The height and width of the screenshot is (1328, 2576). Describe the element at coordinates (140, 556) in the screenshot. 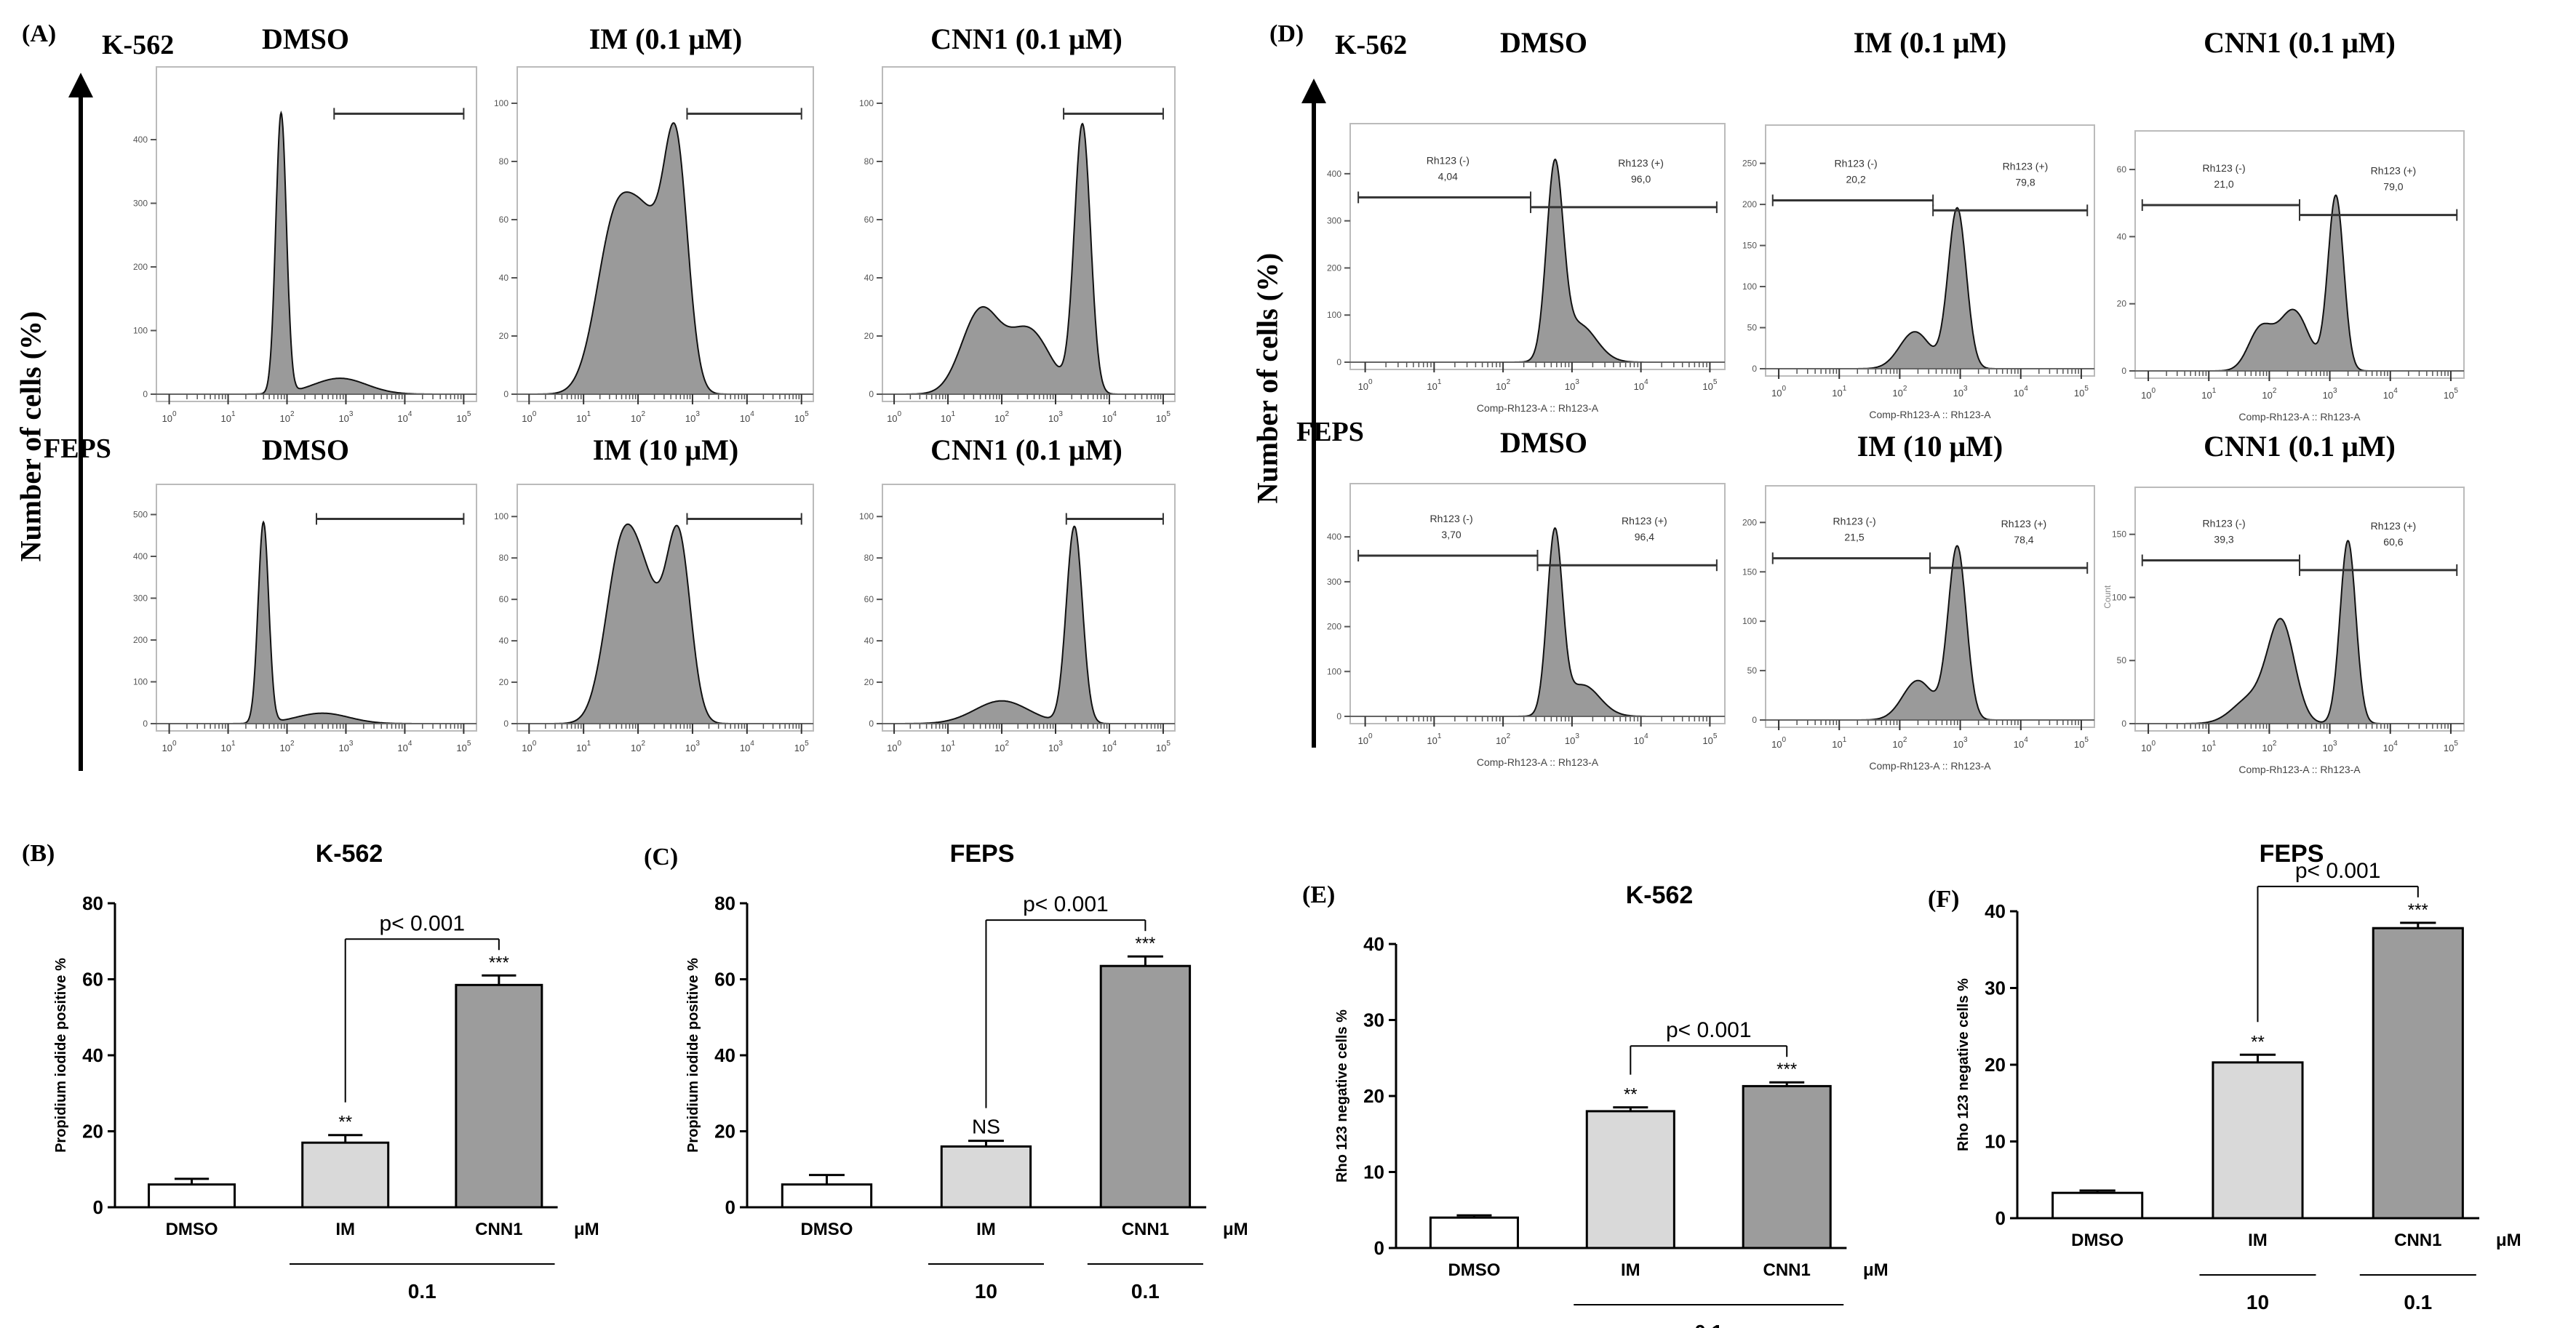

I see `y-tick-label: 400` at that location.